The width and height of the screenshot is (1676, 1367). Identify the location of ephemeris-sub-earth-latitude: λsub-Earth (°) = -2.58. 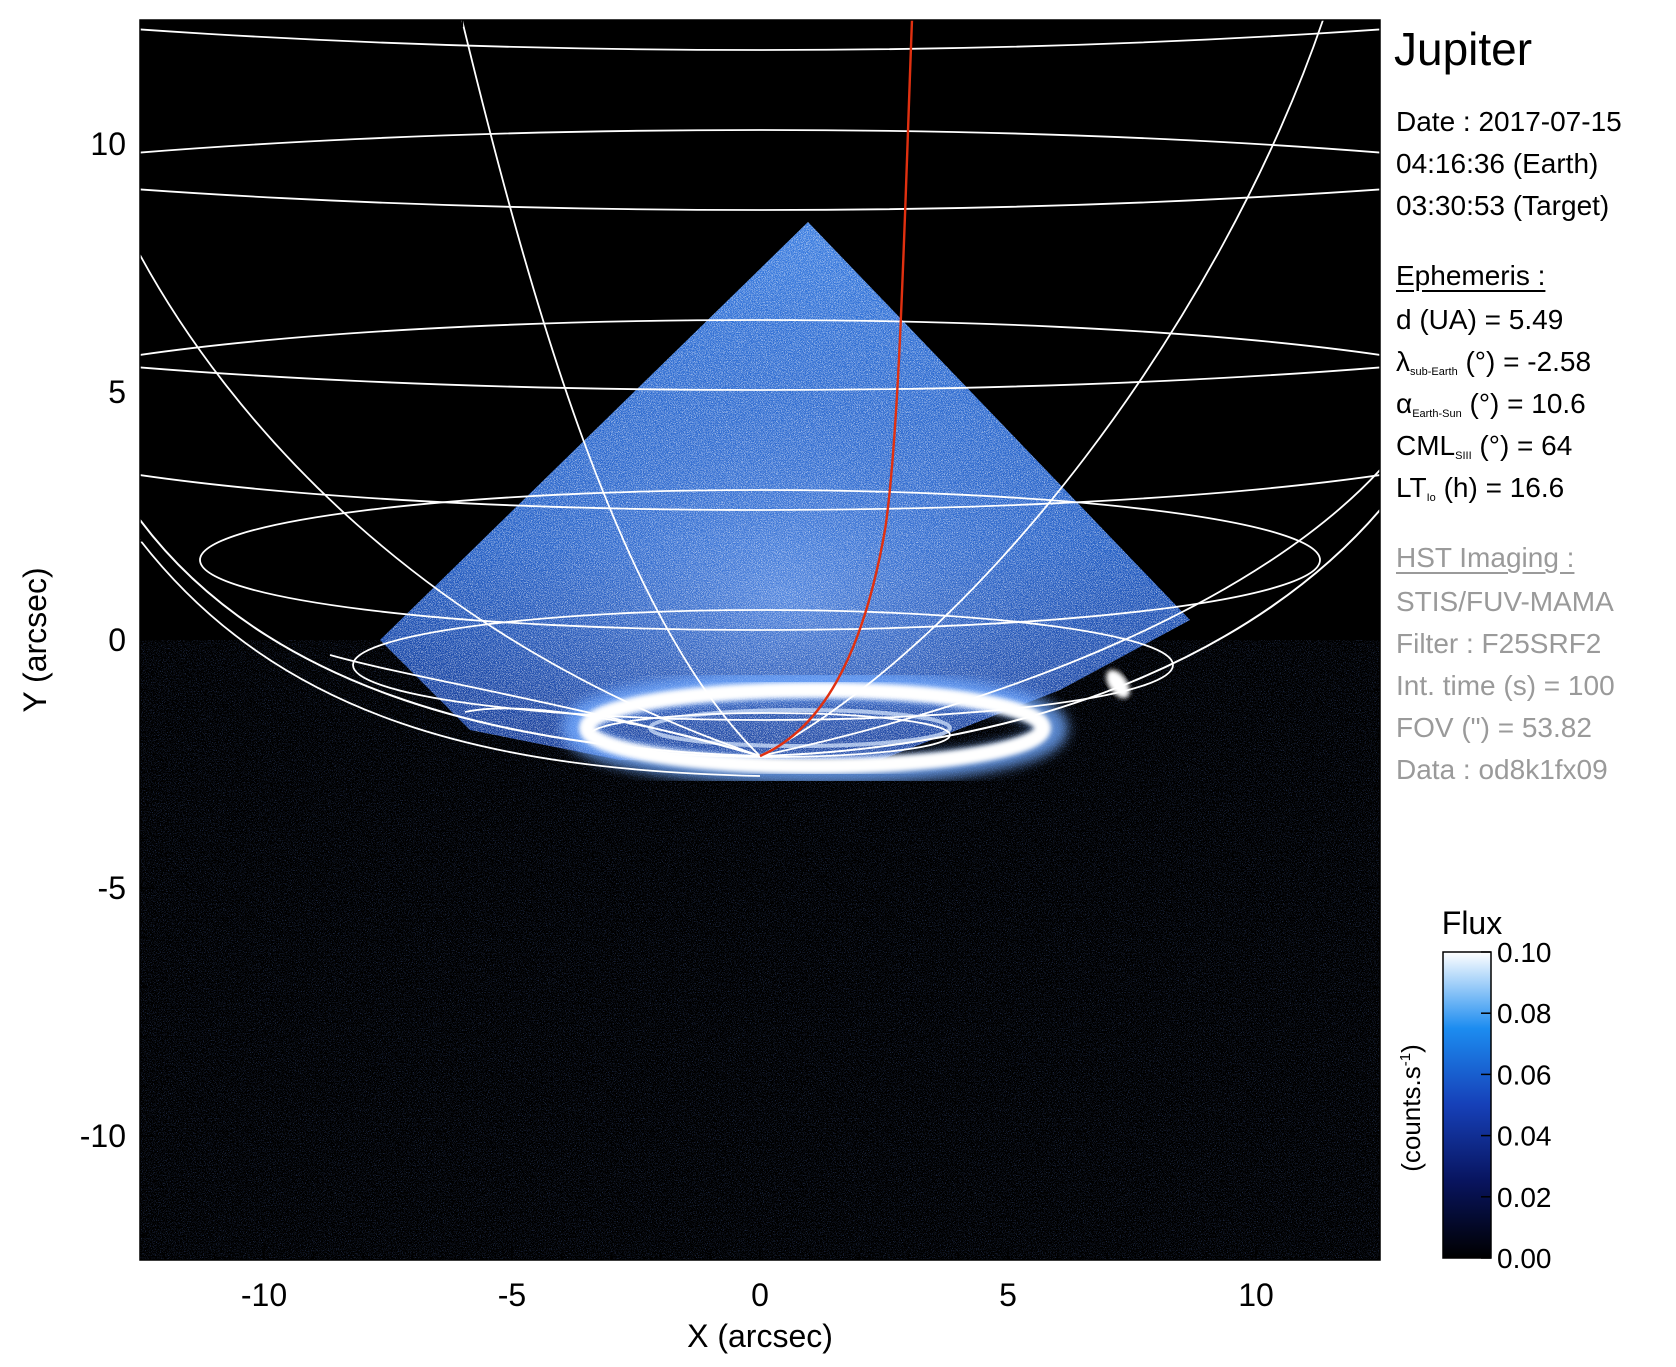
(1494, 362).